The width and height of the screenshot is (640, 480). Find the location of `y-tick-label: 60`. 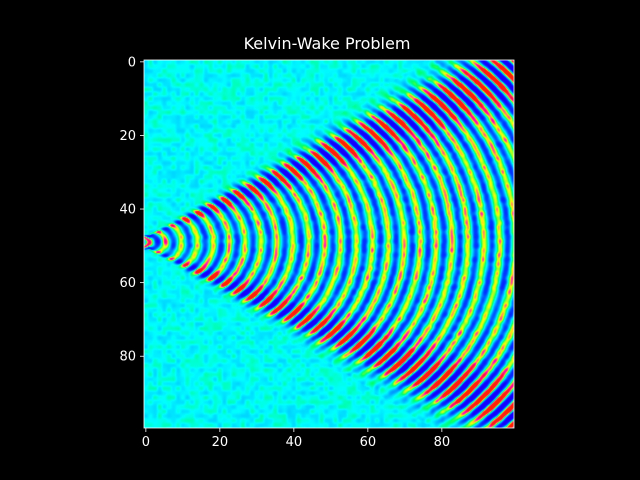

y-tick-label: 60 is located at coordinates (127, 283).